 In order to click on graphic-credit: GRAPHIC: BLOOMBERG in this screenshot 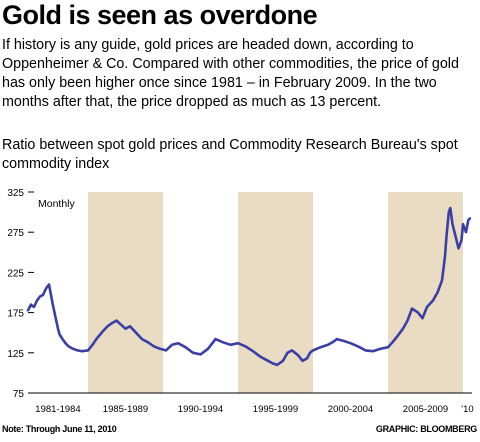, I will do `click(426, 429)`.